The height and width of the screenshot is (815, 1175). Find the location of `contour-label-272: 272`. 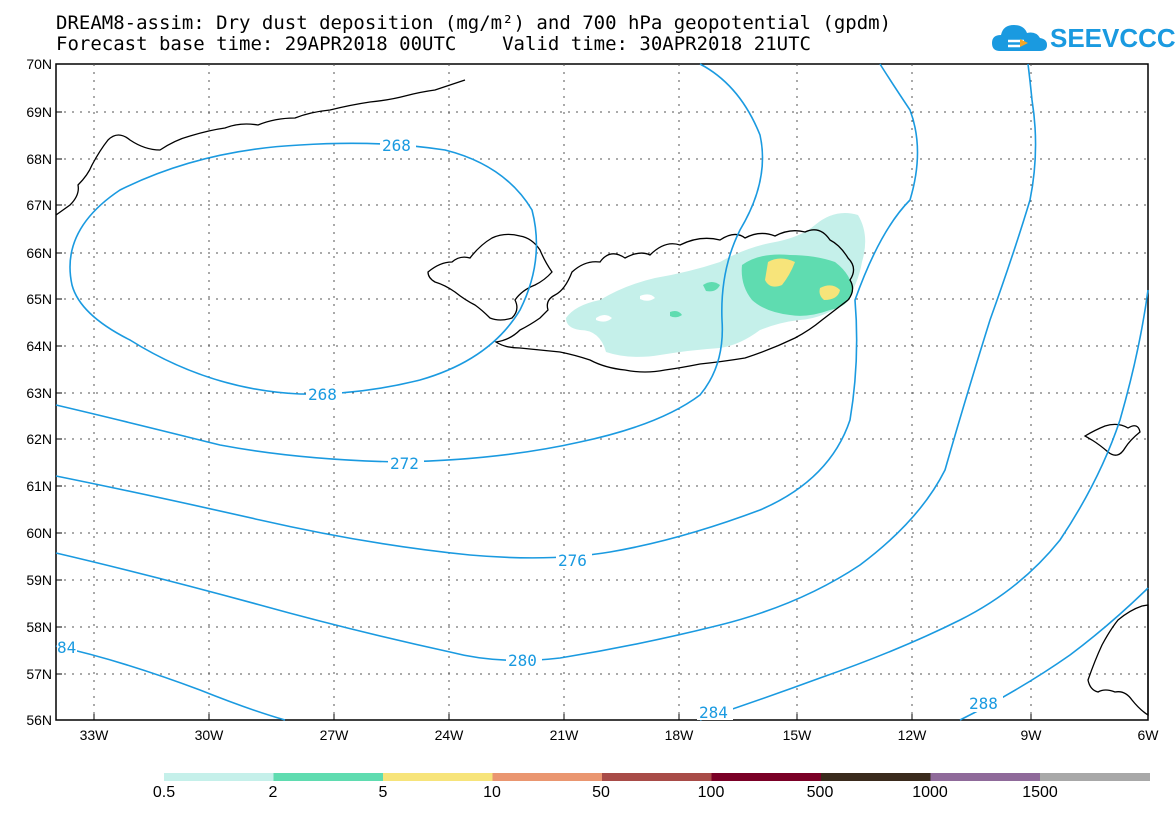

contour-label-272: 272 is located at coordinates (404, 463).